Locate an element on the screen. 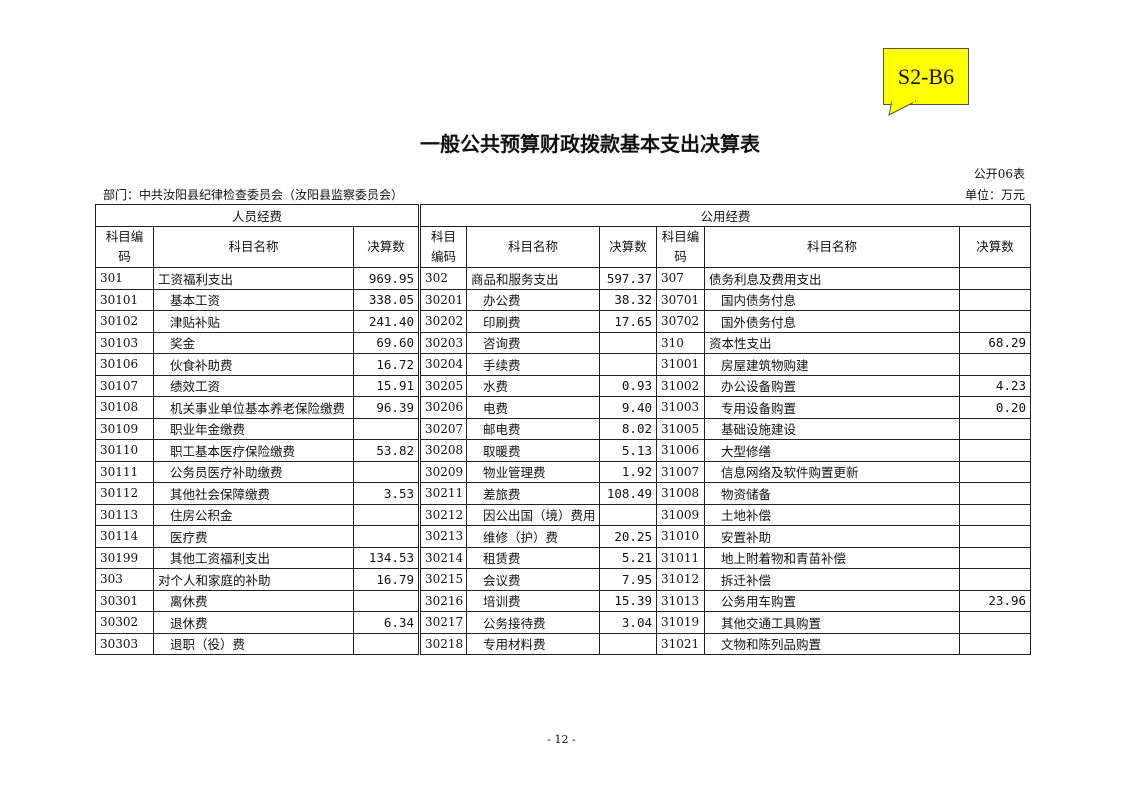  item-name: 办公设备购置 is located at coordinates (832, 385).